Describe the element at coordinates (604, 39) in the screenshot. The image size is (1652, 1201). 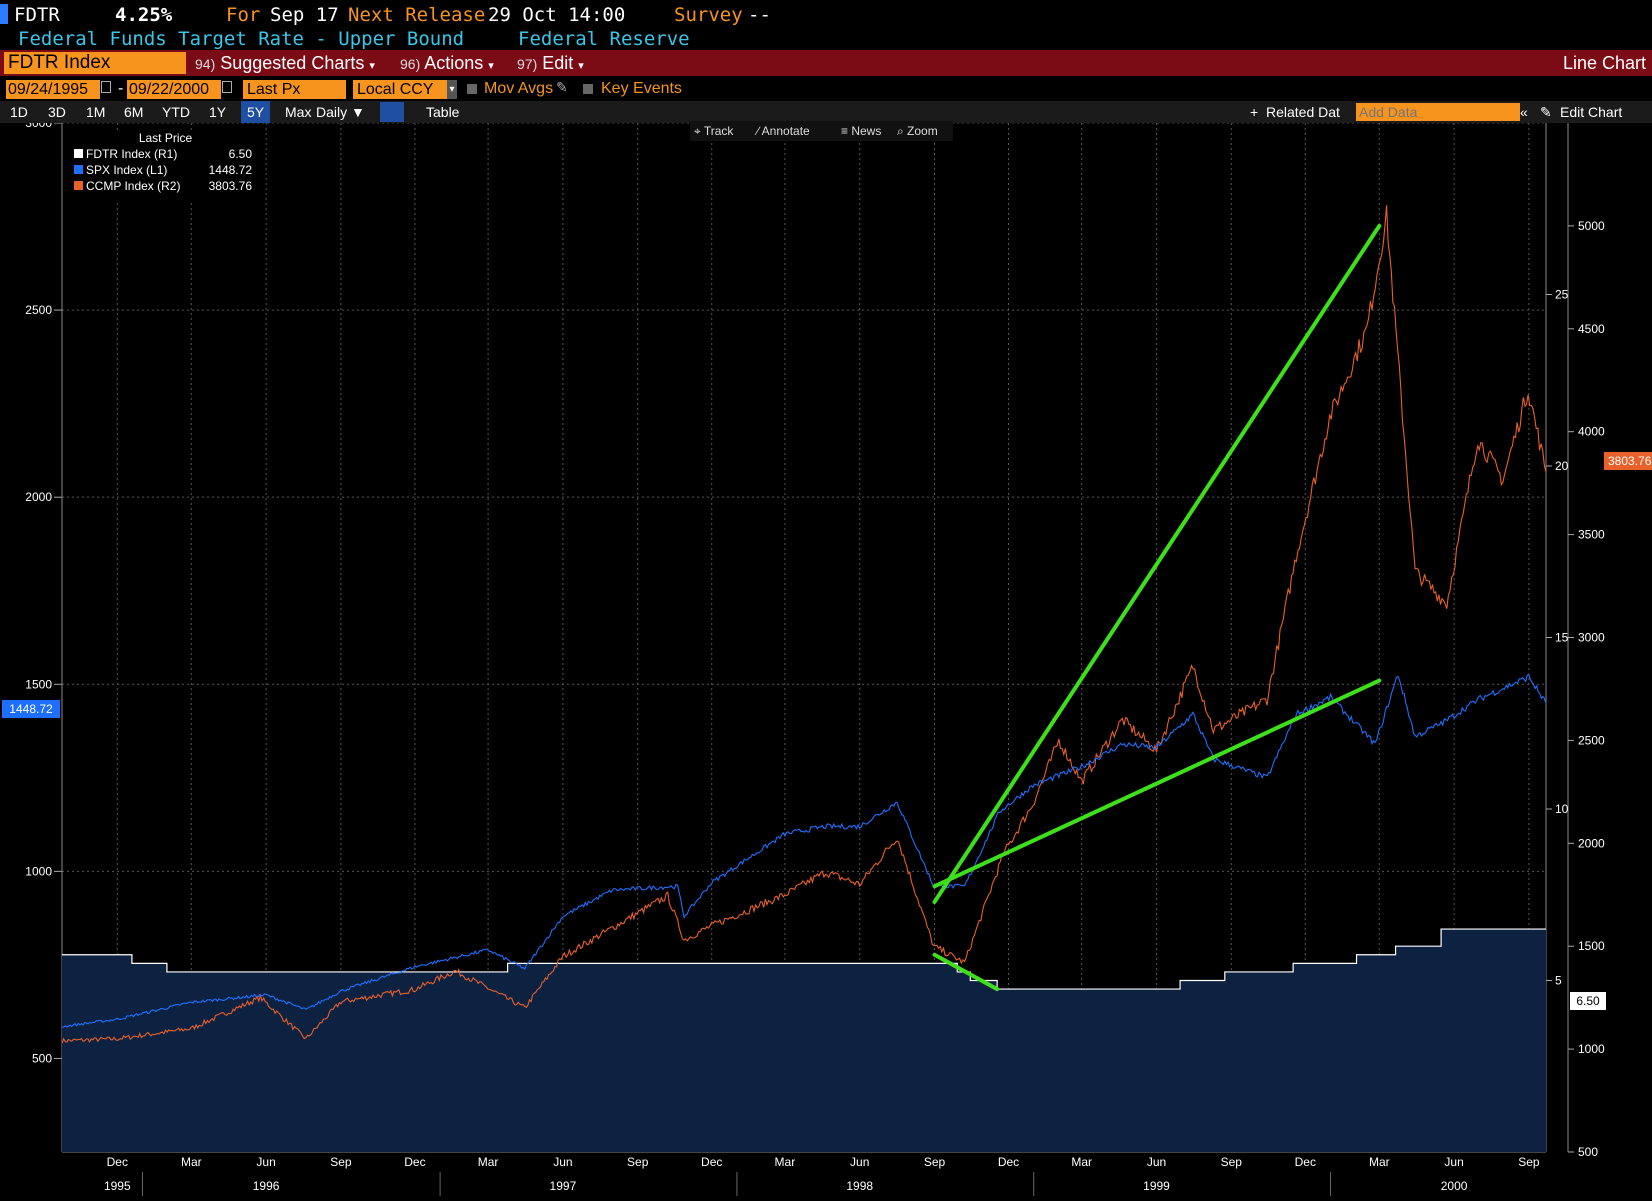
I see `data-source: Federal Reserve` at that location.